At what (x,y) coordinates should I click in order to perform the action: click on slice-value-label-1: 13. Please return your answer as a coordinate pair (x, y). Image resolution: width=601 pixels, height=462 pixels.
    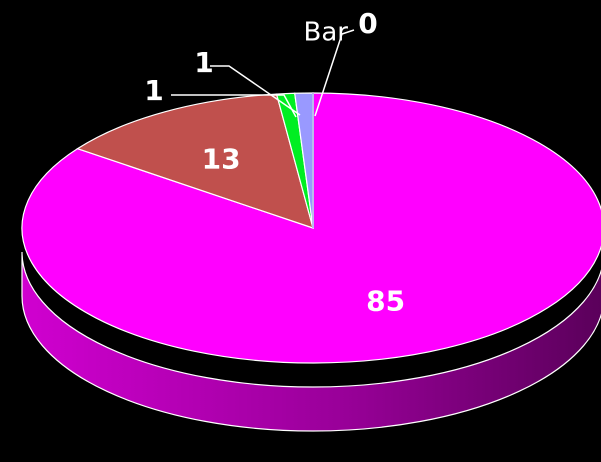
    Looking at the image, I should click on (221, 159).